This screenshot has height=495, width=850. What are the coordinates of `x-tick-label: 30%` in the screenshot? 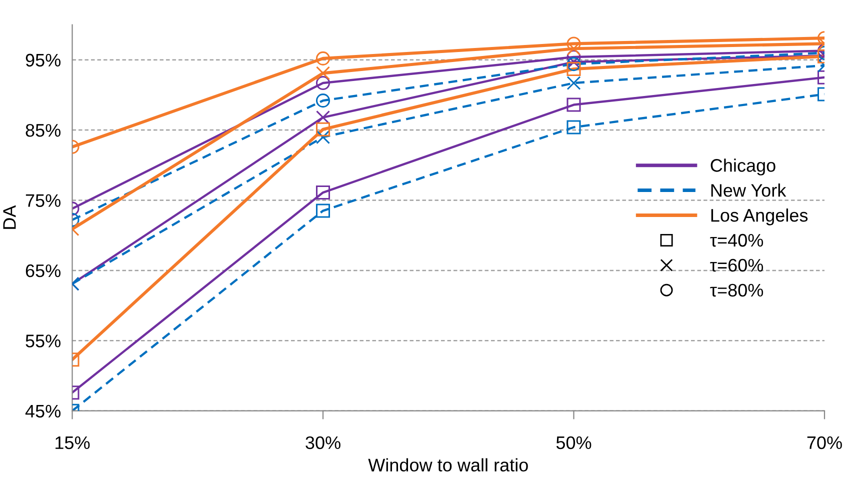 It's located at (323, 443).